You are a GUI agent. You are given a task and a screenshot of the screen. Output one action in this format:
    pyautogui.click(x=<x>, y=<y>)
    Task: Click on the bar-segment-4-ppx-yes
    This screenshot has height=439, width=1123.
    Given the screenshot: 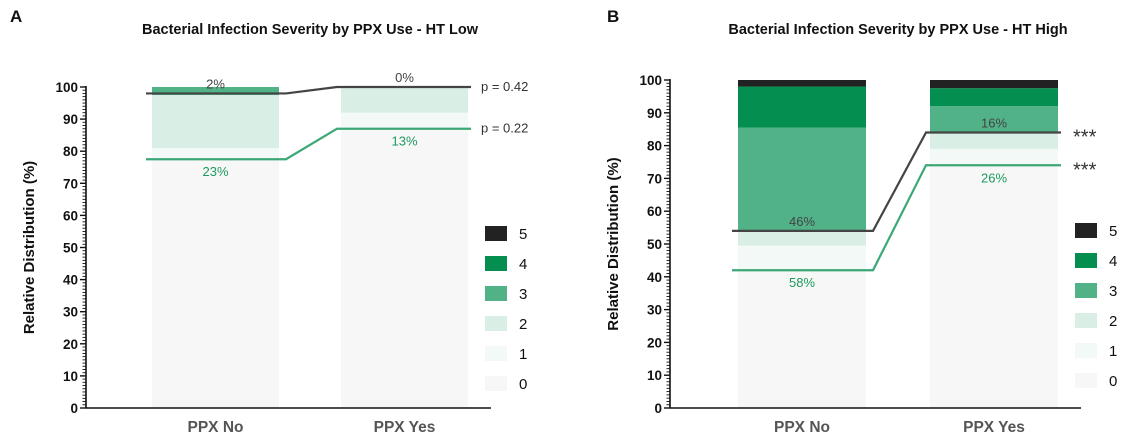 What is the action you would take?
    pyautogui.click(x=994, y=97)
    